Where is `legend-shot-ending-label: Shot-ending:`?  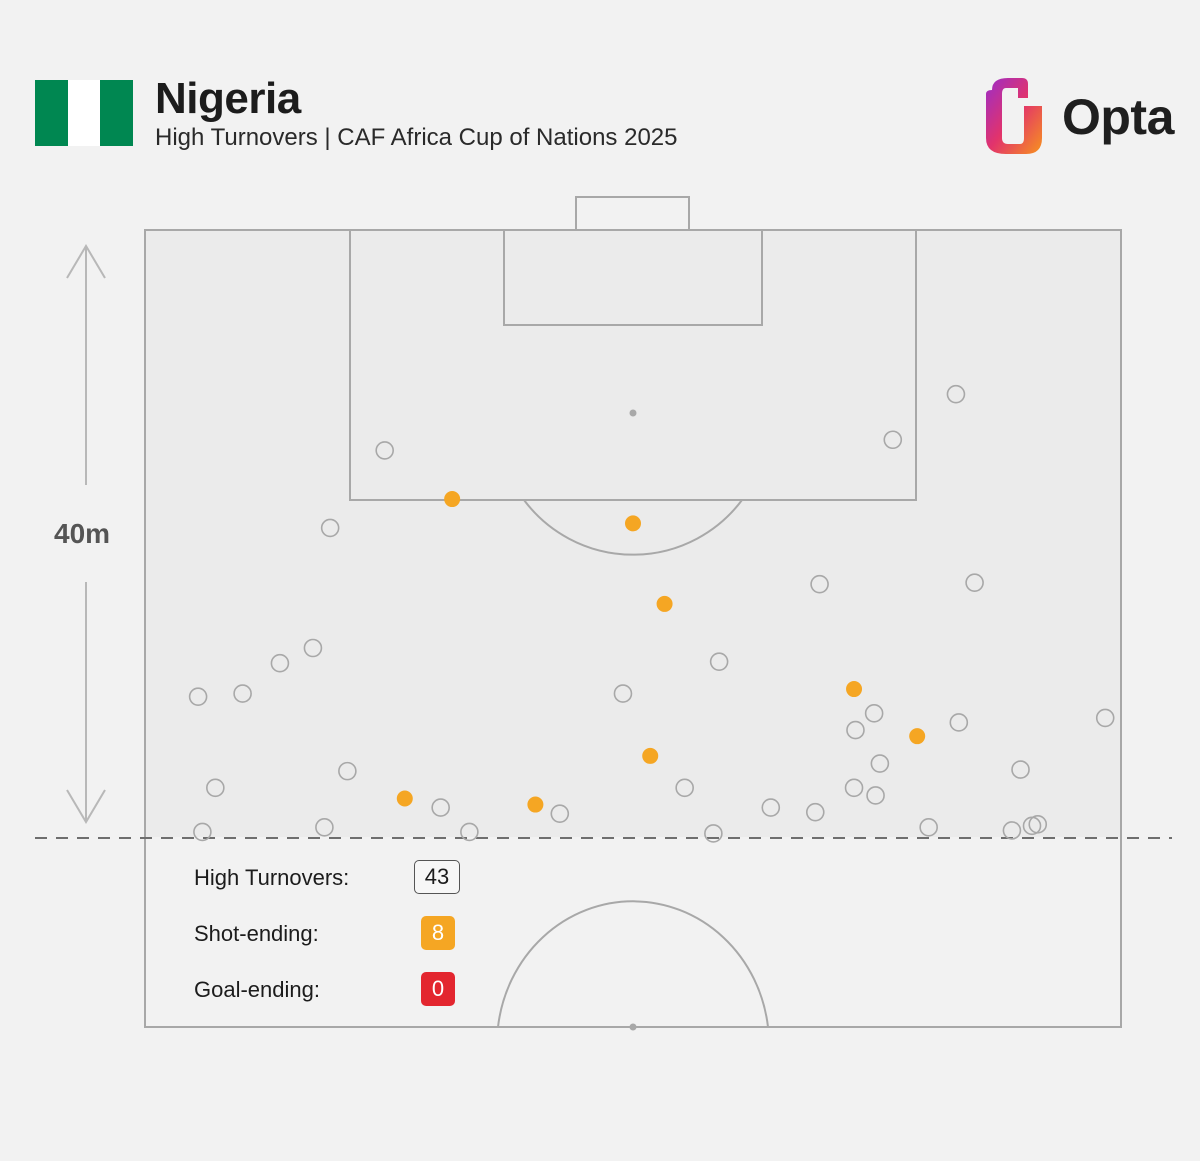
legend-shot-ending-label: Shot-ending: is located at coordinates (256, 933).